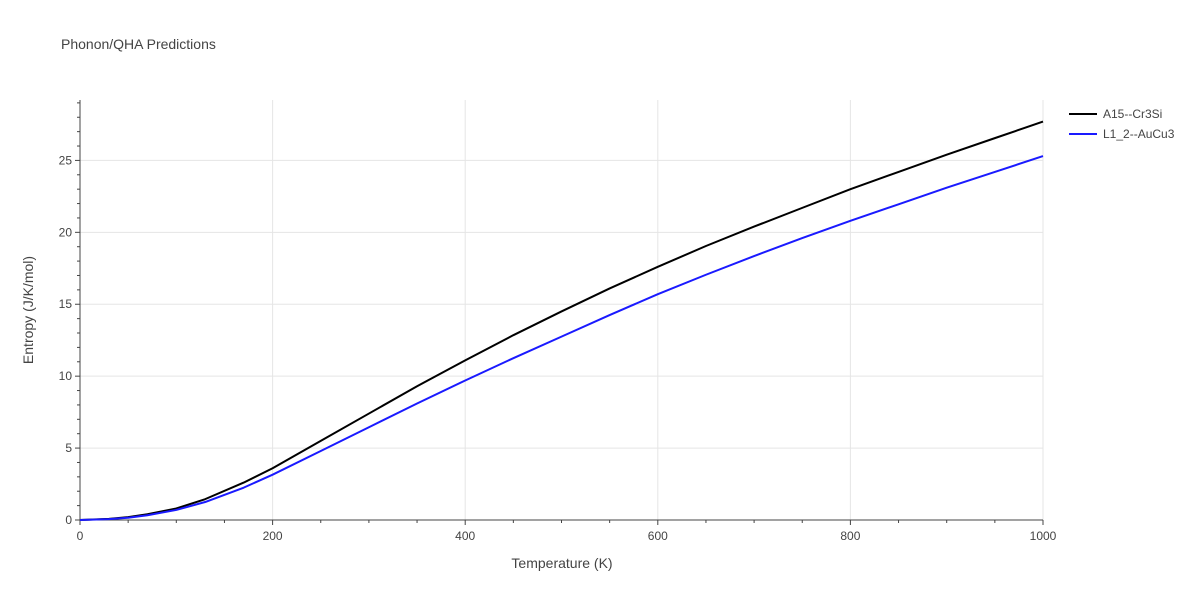 The width and height of the screenshot is (1200, 600). Describe the element at coordinates (1132, 114) in the screenshot. I see `legend-label: A15--Cr3Si` at that location.